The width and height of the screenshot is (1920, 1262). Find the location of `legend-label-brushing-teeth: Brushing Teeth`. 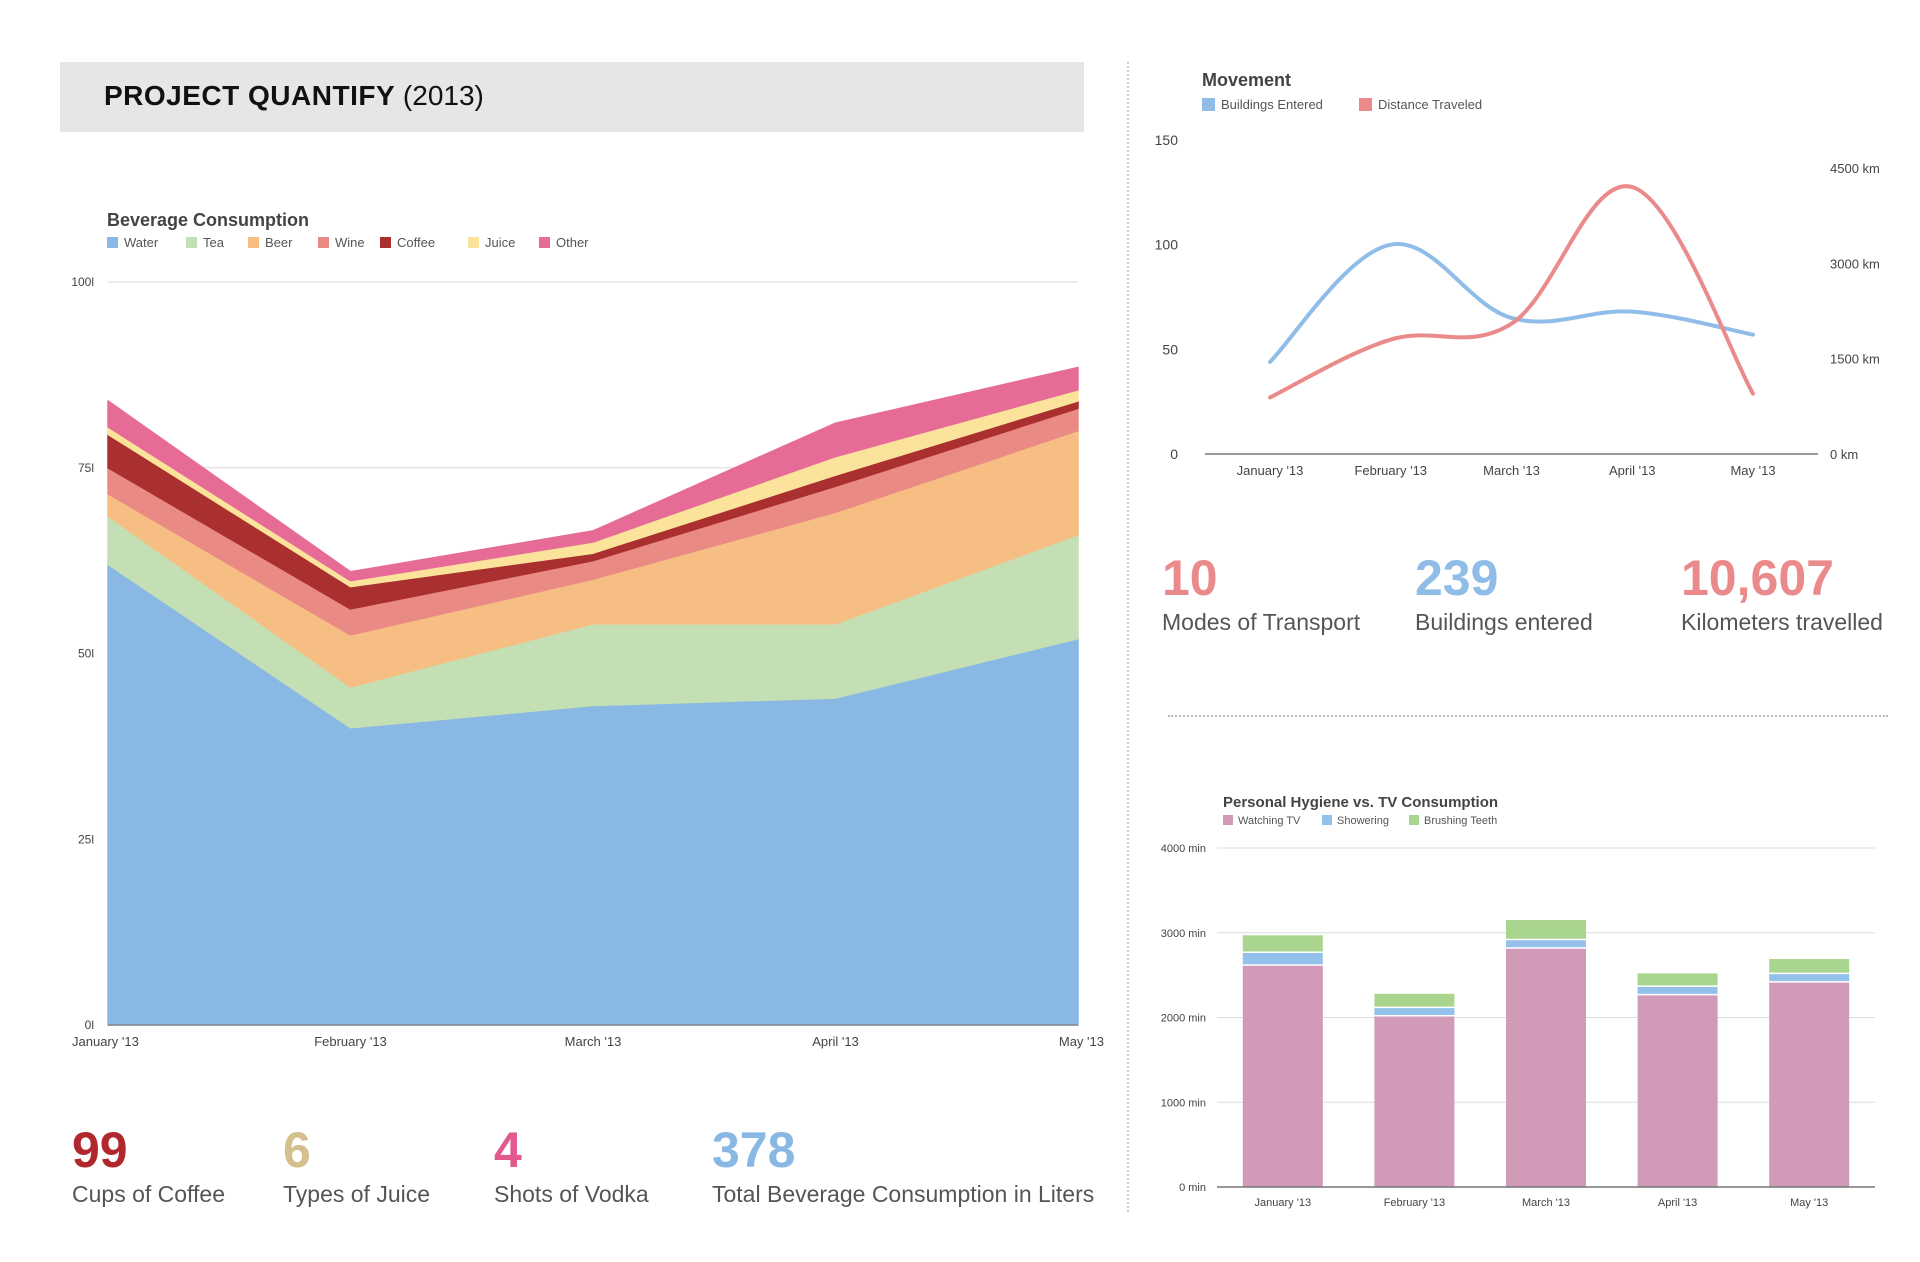

legend-label-brushing-teeth: Brushing Teeth is located at coordinates (1460, 821).